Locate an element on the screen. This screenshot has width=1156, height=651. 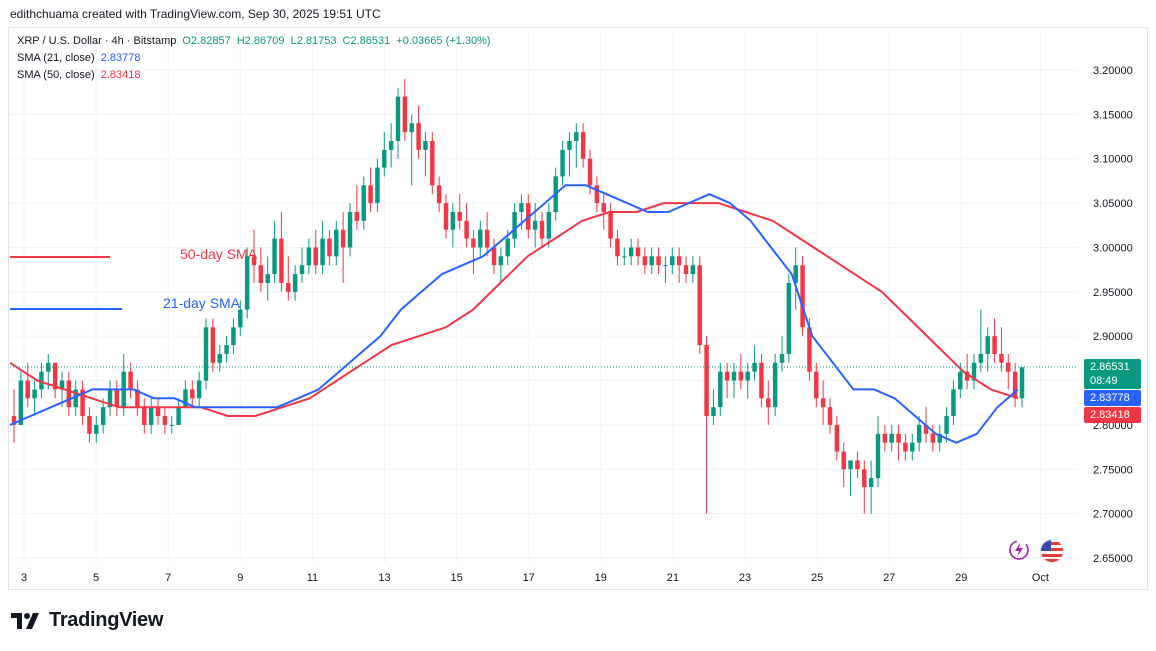
bolt-settings-icon is located at coordinates (1019, 550).